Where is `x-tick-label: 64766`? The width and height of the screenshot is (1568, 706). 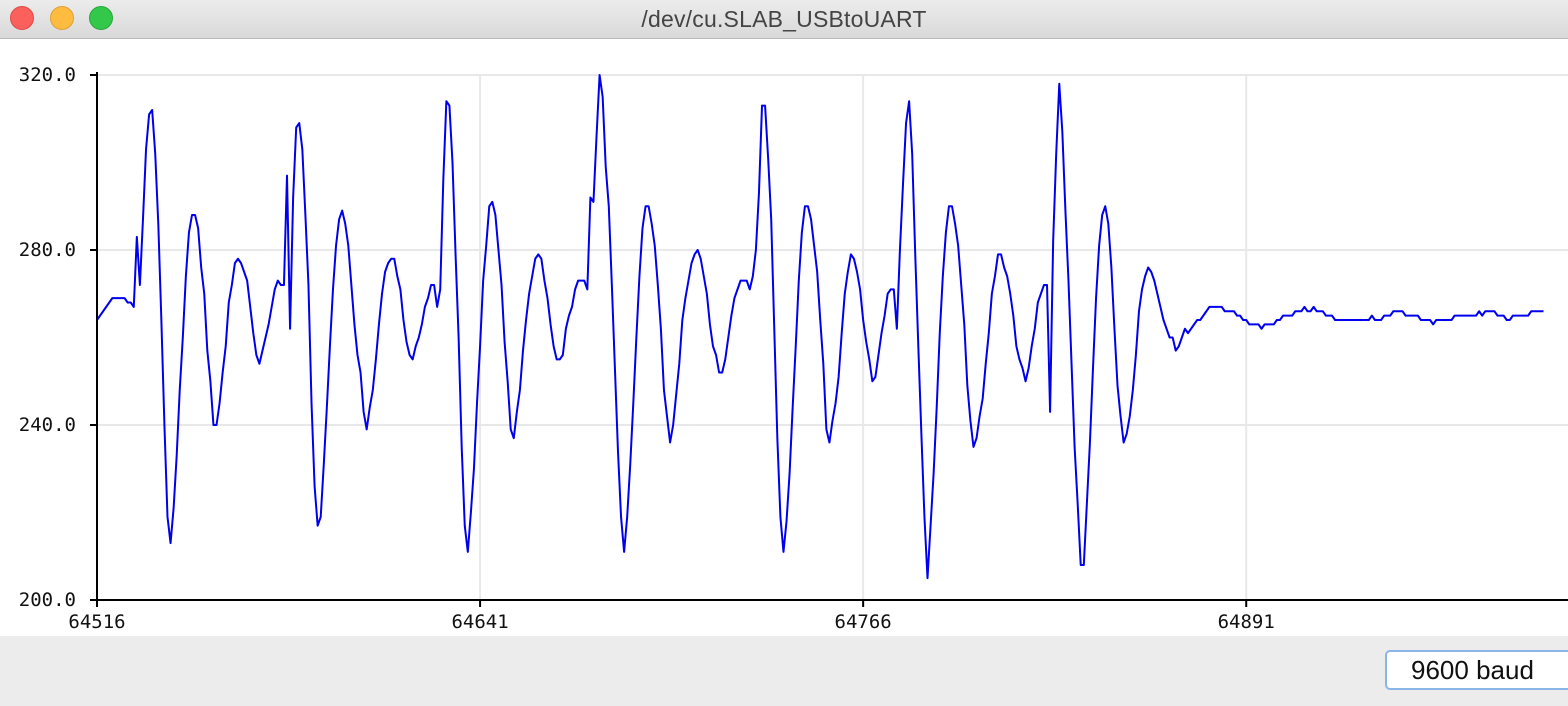 x-tick-label: 64766 is located at coordinates (863, 622).